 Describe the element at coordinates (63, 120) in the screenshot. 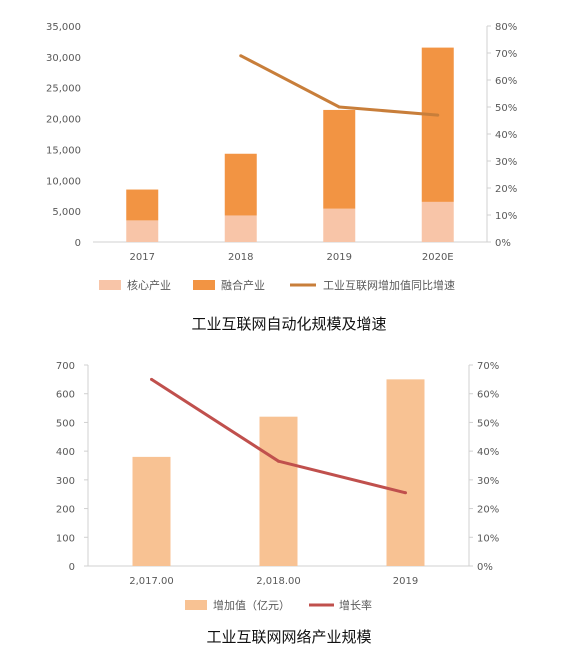

I see `y-left-tick-label: 20,000` at that location.